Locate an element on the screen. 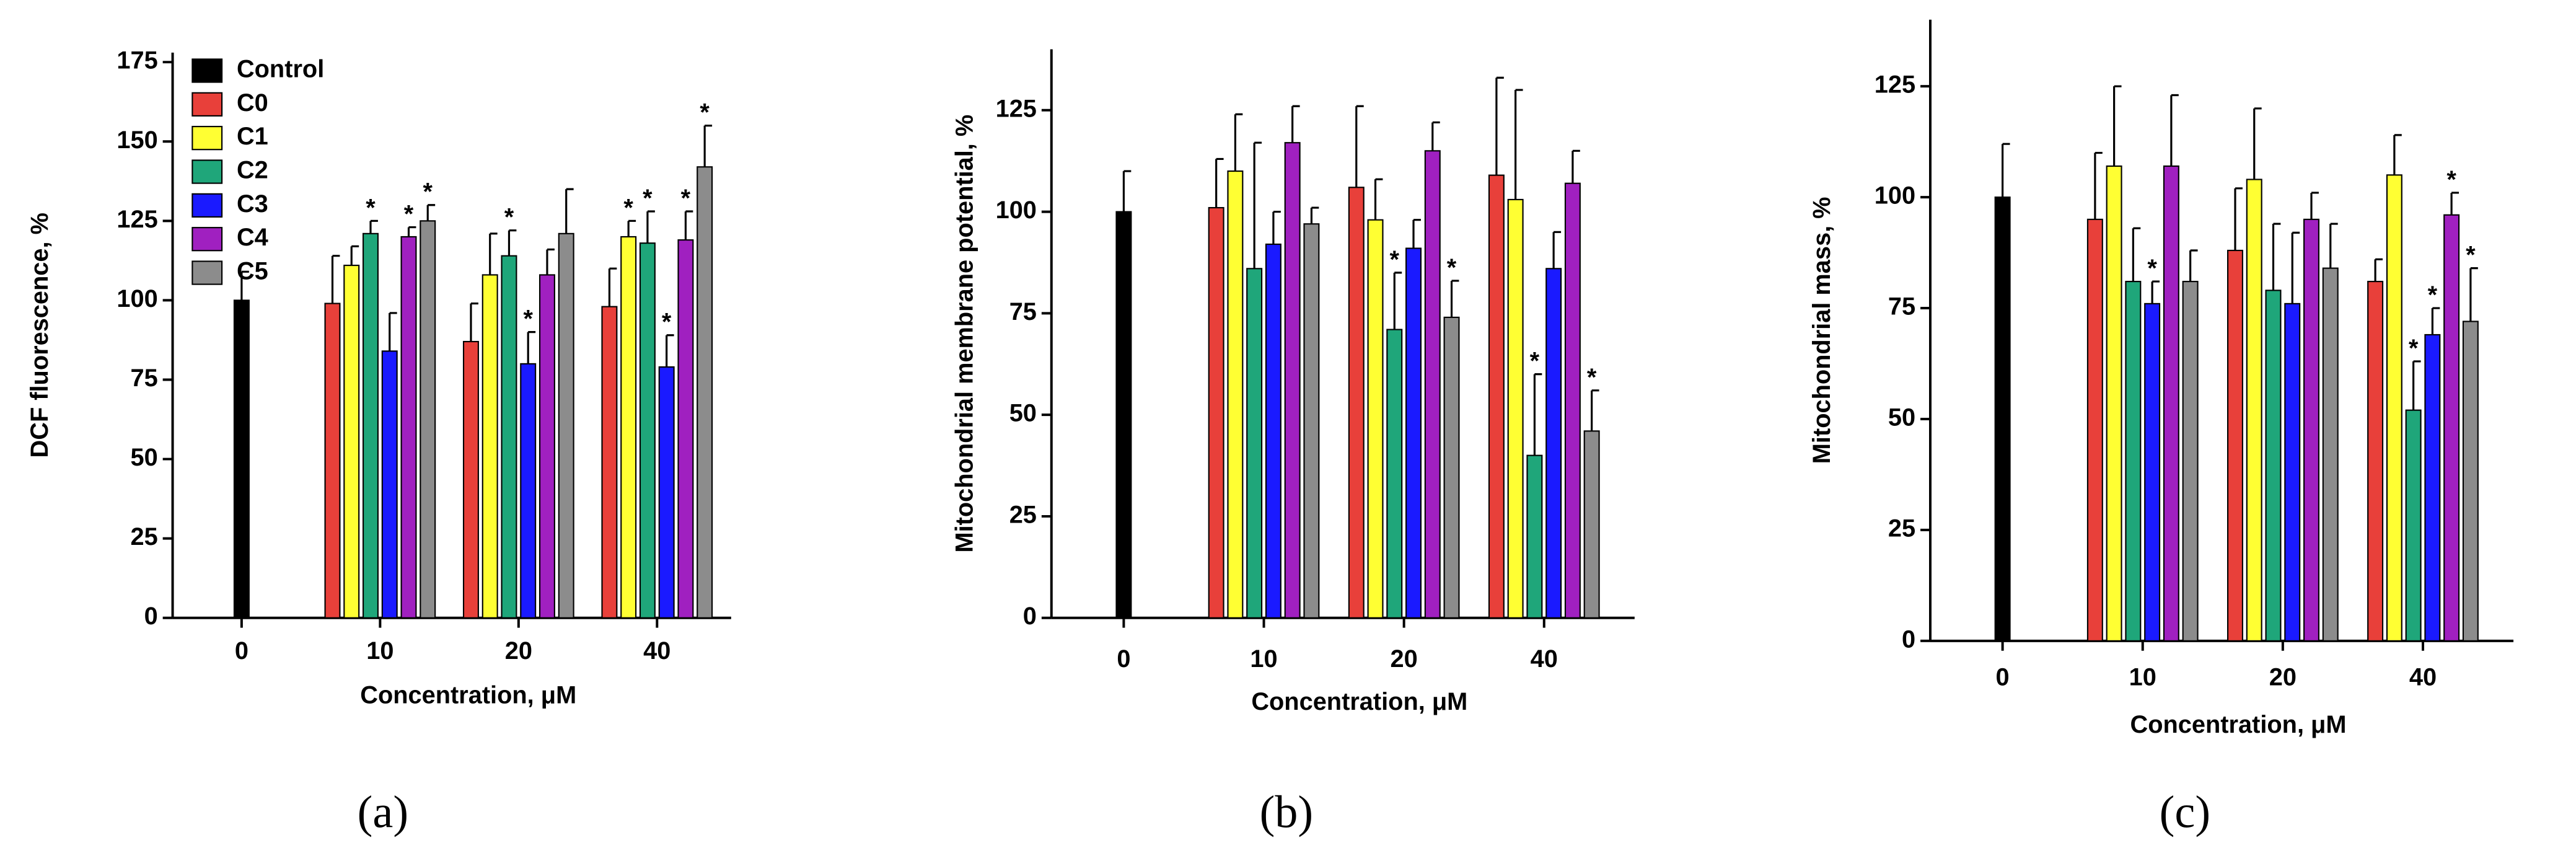 The image size is (2576, 866). x-tick-label: 40 is located at coordinates (656, 651).